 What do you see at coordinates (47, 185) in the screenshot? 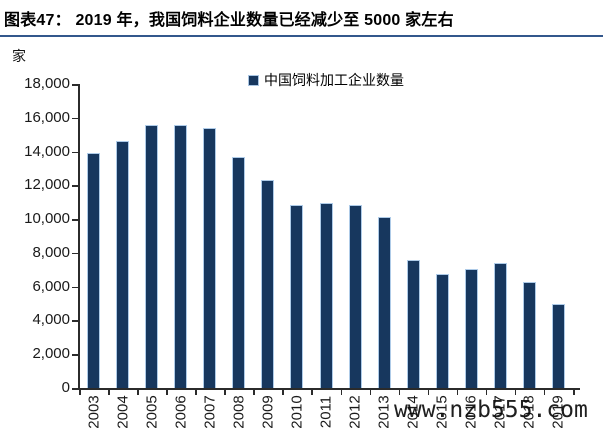
I see `y-axis-tick-label: 12,000` at bounding box center [47, 185].